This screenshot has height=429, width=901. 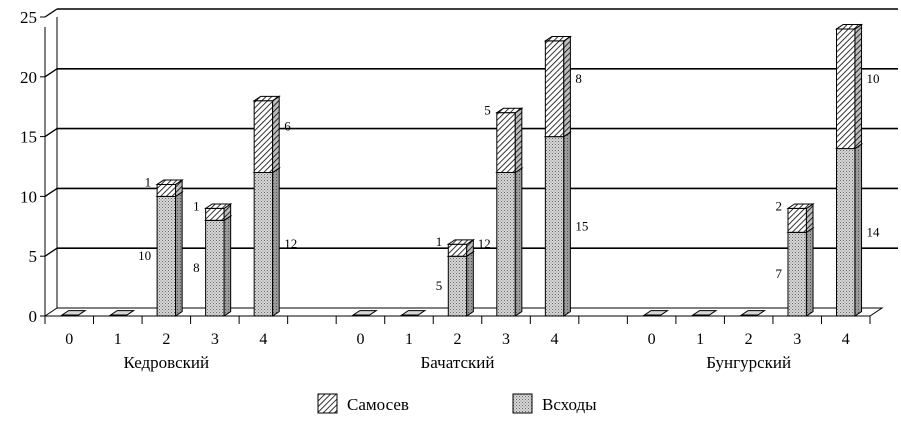 What do you see at coordinates (28, 196) in the screenshot?
I see `y-tick-label: 10` at bounding box center [28, 196].